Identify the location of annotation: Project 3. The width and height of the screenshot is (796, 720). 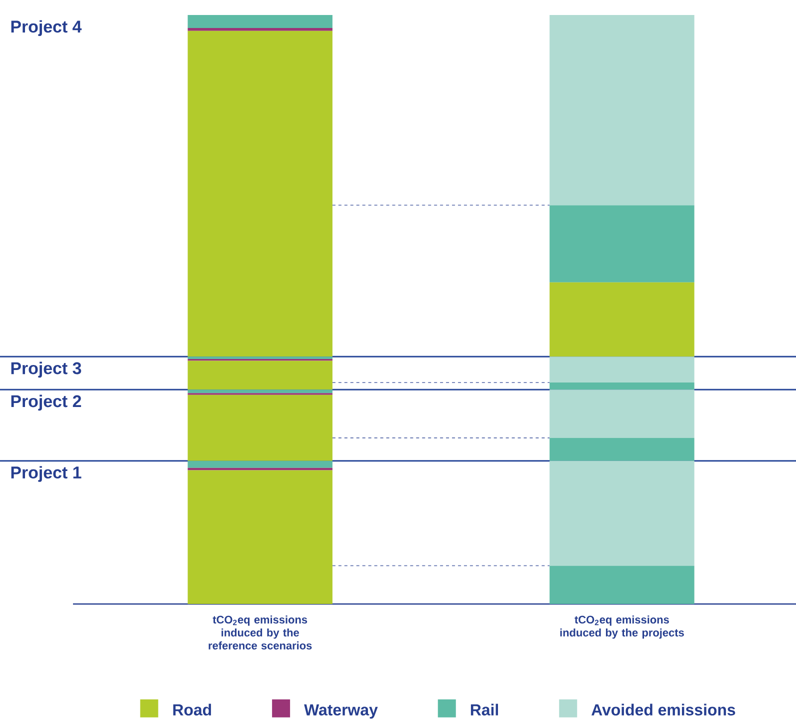
(46, 370).